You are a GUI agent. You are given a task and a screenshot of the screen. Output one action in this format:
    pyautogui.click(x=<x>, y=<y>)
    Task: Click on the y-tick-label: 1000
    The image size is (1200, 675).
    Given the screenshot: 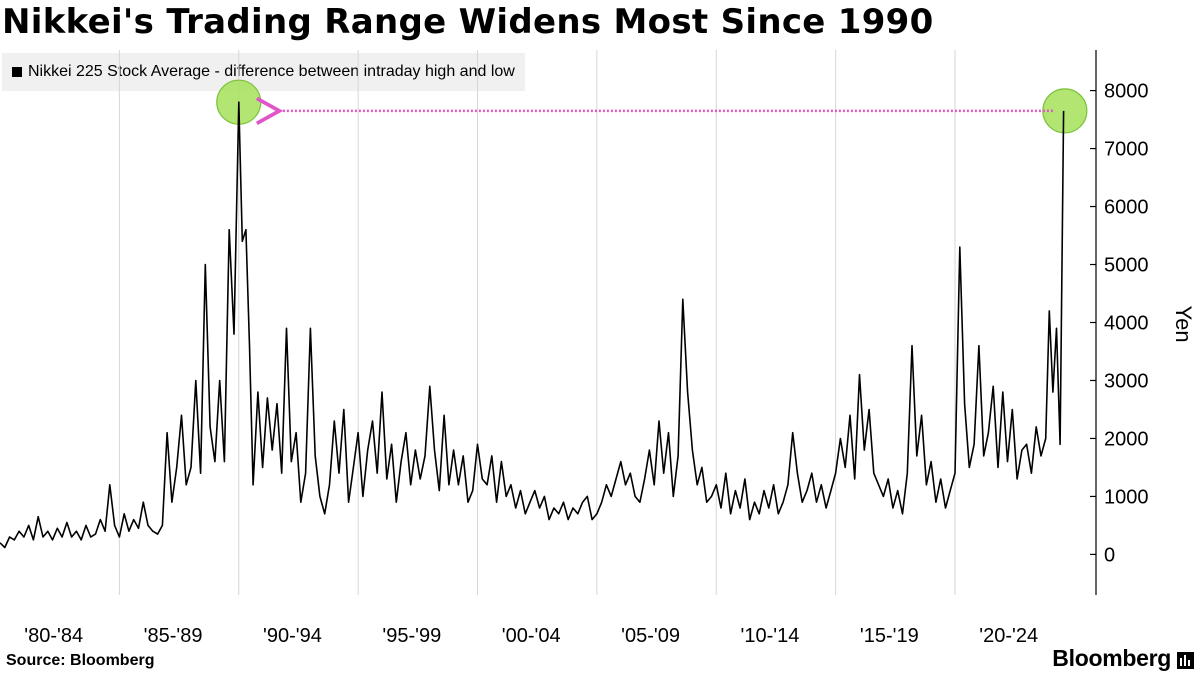 What is the action you would take?
    pyautogui.click(x=1126, y=497)
    